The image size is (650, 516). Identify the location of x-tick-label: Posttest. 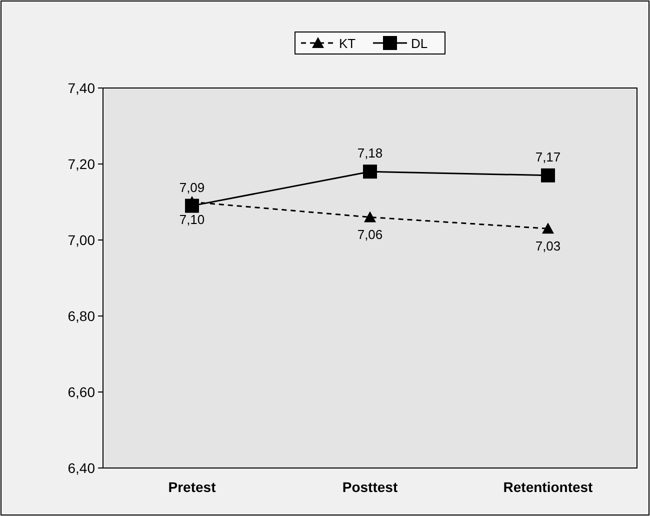
(370, 487).